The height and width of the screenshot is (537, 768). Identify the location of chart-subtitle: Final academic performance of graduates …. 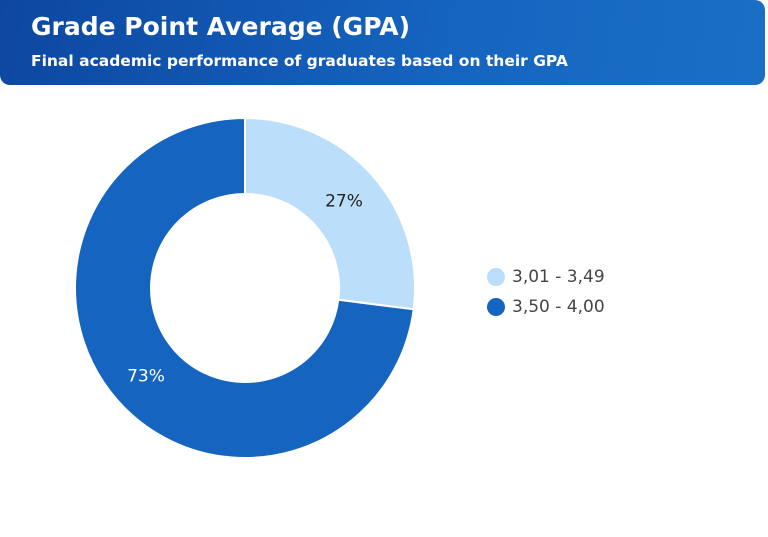
(299, 61).